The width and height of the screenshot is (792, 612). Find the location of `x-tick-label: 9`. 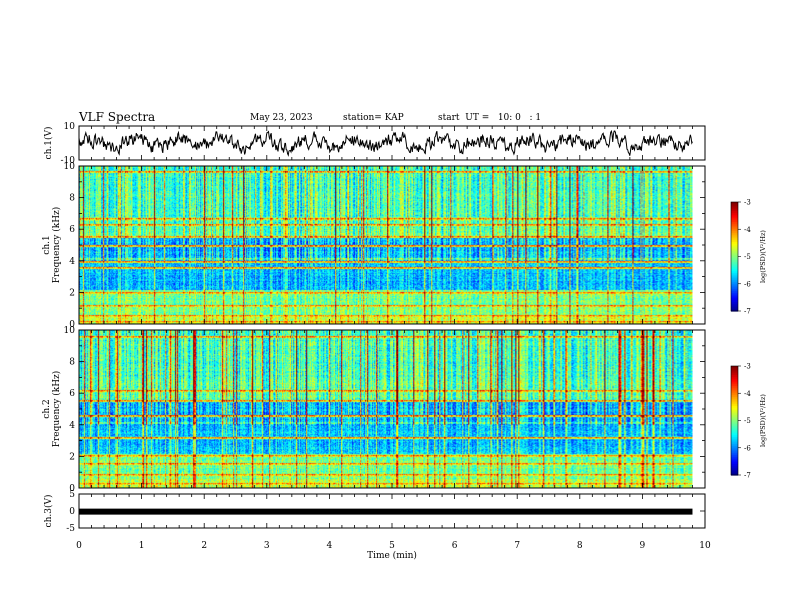

x-tick-label: 9 is located at coordinates (643, 546).